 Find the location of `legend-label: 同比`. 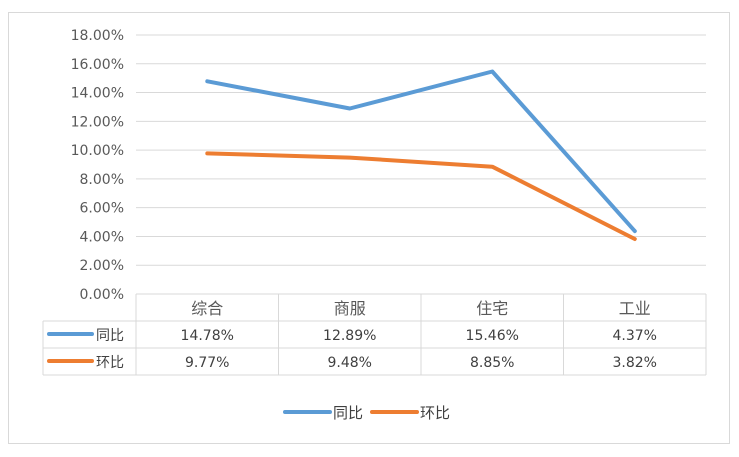

legend-label: 同比 is located at coordinates (348, 413).